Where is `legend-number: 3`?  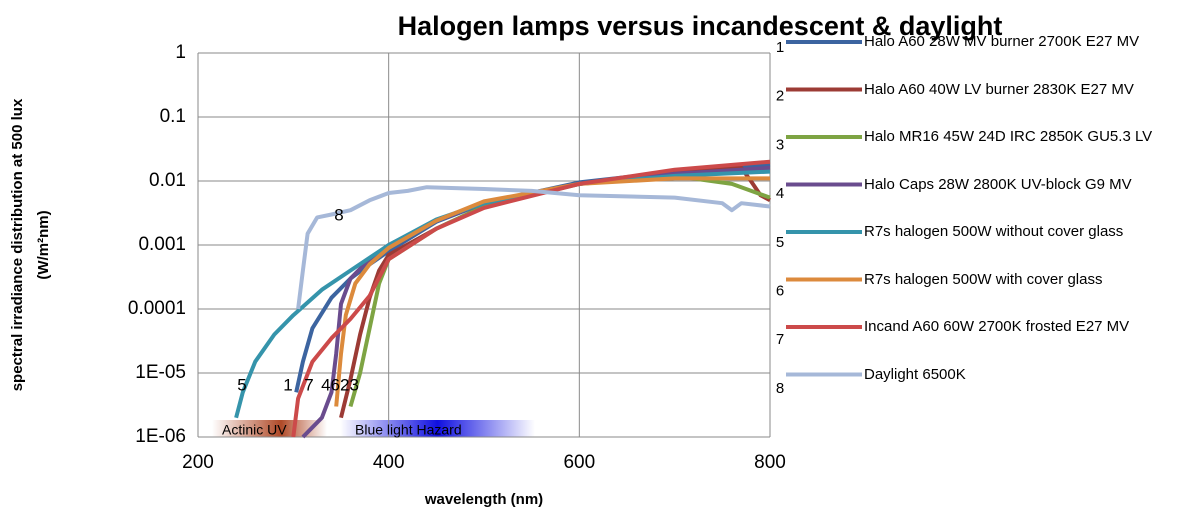
legend-number: 3 is located at coordinates (780, 144).